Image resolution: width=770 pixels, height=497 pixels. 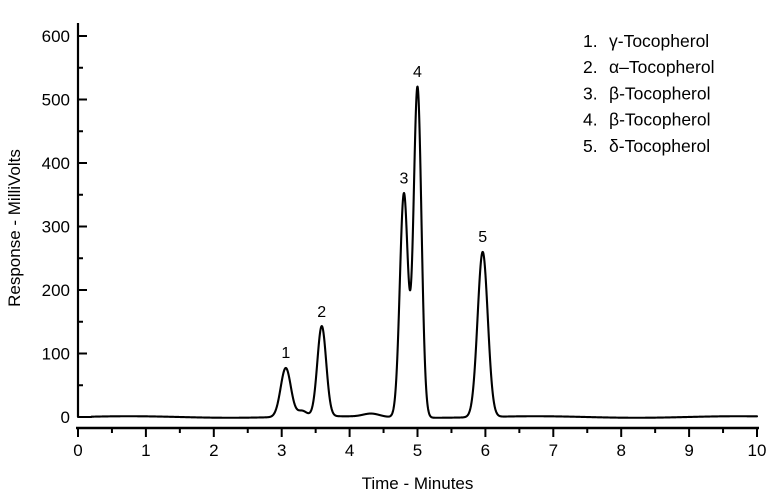 I want to click on x-tick-label: 3, so click(x=281, y=450).